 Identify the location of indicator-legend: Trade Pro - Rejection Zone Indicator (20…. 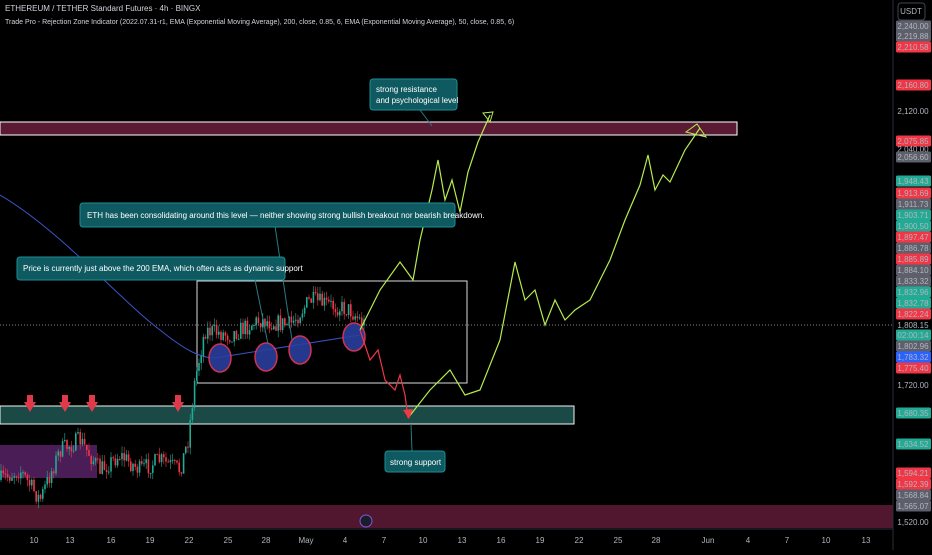
(259, 22).